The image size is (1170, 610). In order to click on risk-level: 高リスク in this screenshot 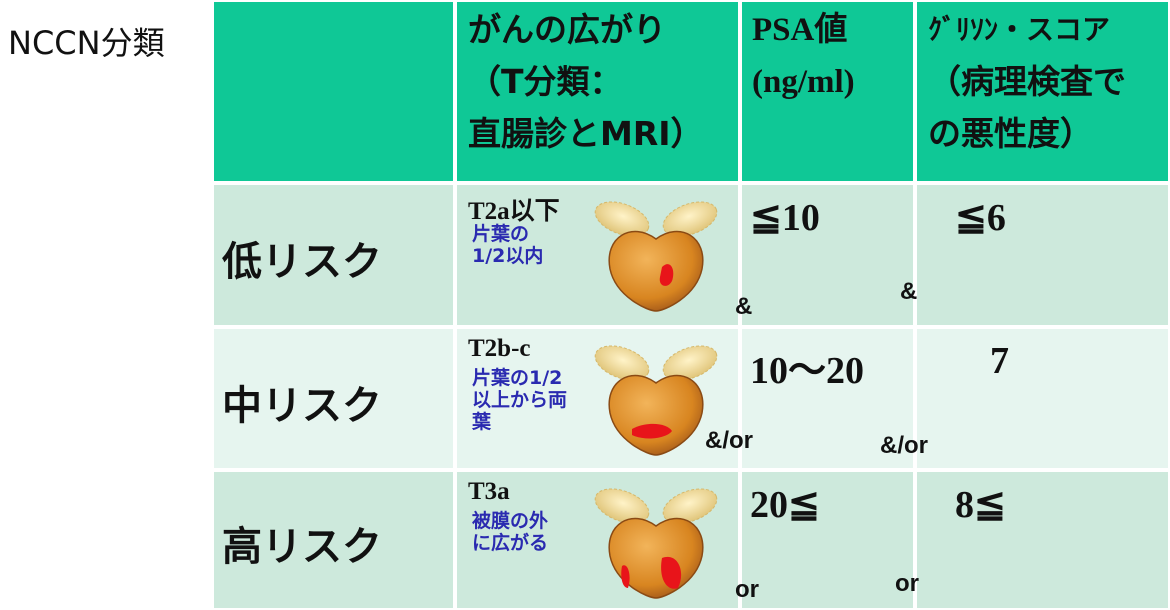, I will do `click(302, 547)`.